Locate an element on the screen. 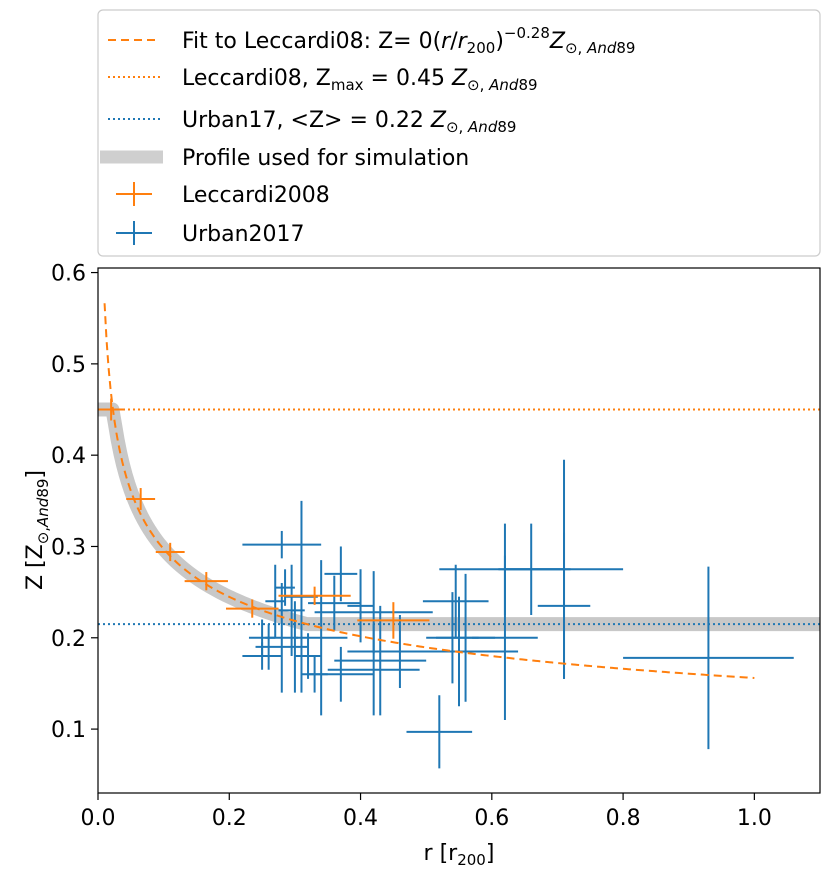  y-tick-label: 0.4 is located at coordinates (68, 456).